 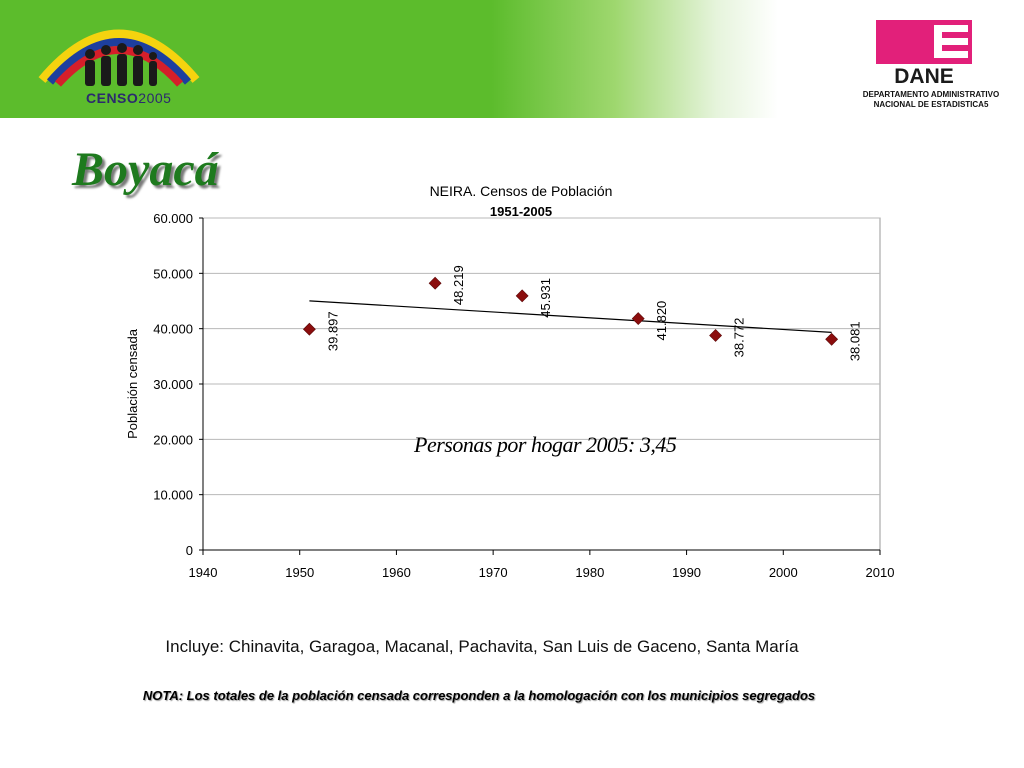 What do you see at coordinates (783, 572) in the screenshot?
I see `x-tick-label: 2000` at bounding box center [783, 572].